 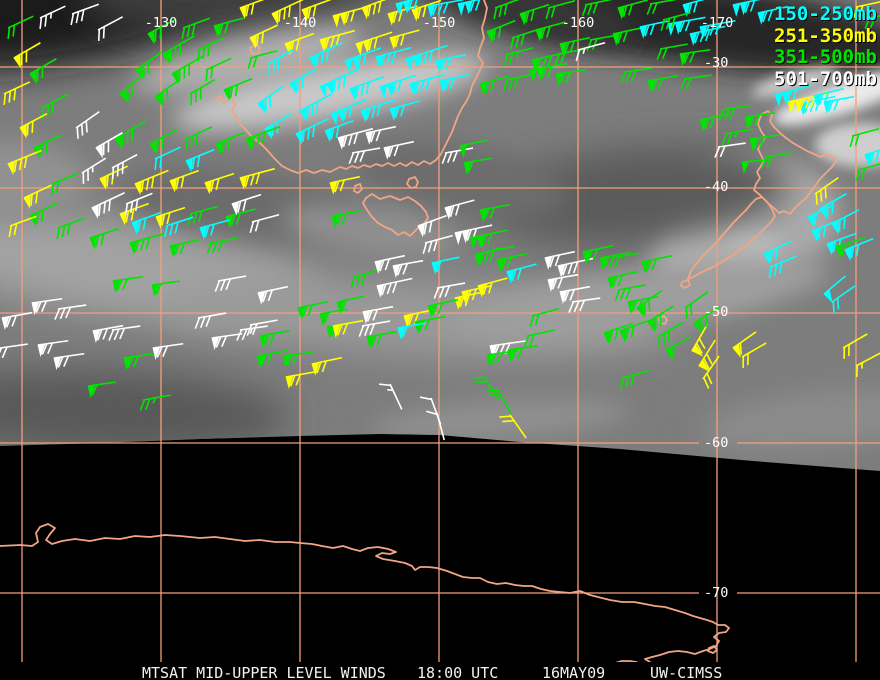 What do you see at coordinates (795, 162) in the screenshot?
I see `coastline-nz-north-island` at bounding box center [795, 162].